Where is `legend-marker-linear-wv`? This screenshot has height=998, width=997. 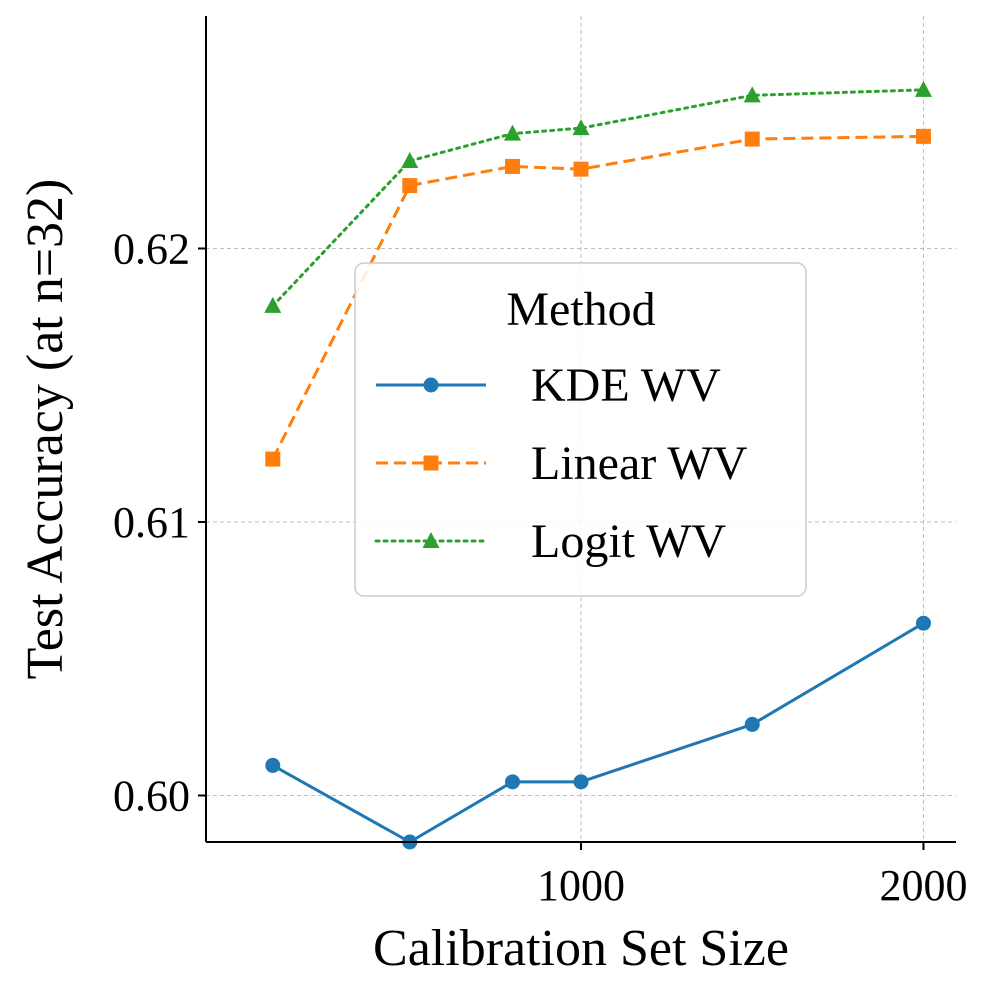 legend-marker-linear-wv is located at coordinates (431, 463).